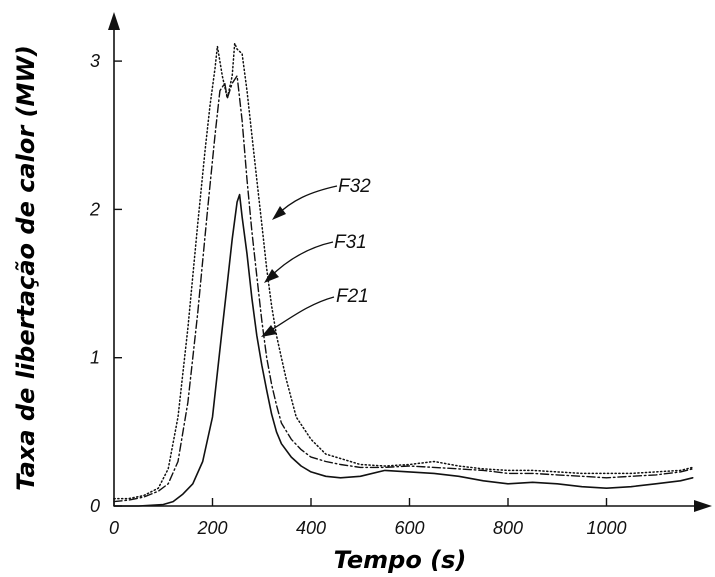 This screenshot has height=577, width=715. I want to click on f32-leader-line, so click(306, 201).